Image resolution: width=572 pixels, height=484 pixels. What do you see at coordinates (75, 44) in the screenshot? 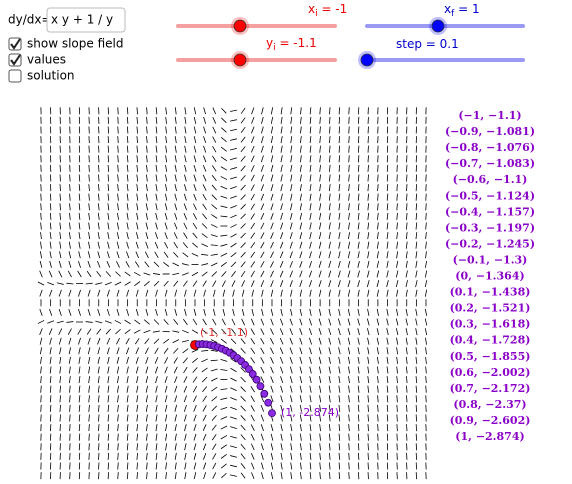
I see `checkbox-label: show slope field` at bounding box center [75, 44].